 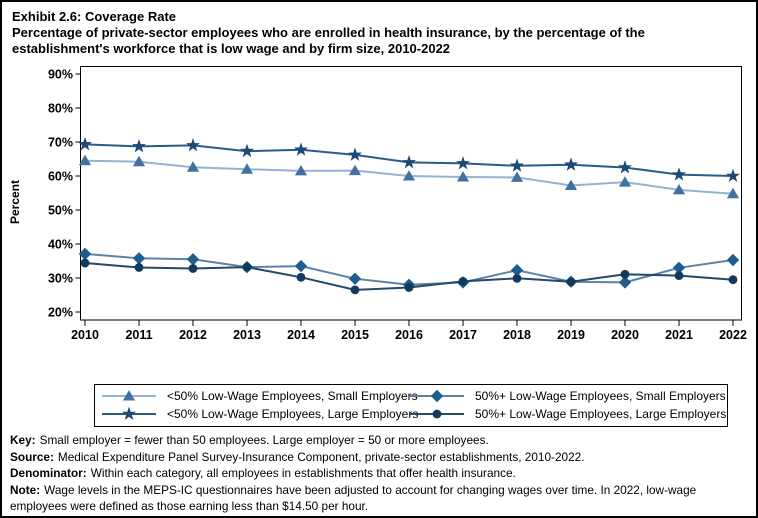 I want to click on series-triangle, so click(x=409, y=176).